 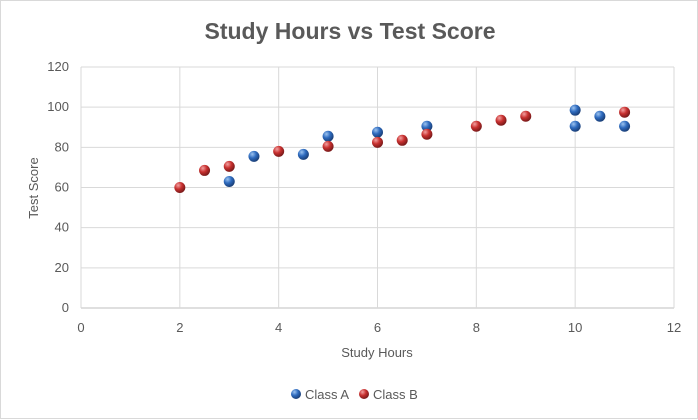 What do you see at coordinates (377, 352) in the screenshot?
I see `x-axis-label: Study Hours` at bounding box center [377, 352].